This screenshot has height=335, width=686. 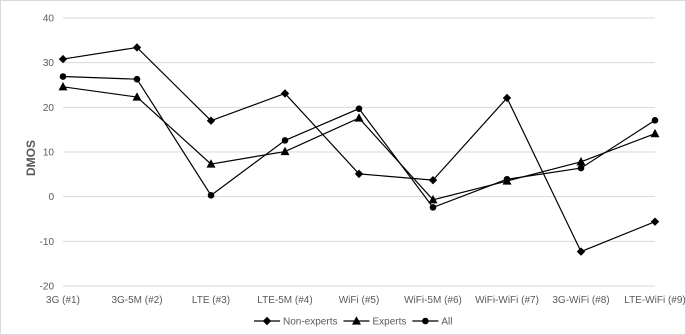 What do you see at coordinates (47, 242) in the screenshot?
I see `y-tick-label: -10` at bounding box center [47, 242].